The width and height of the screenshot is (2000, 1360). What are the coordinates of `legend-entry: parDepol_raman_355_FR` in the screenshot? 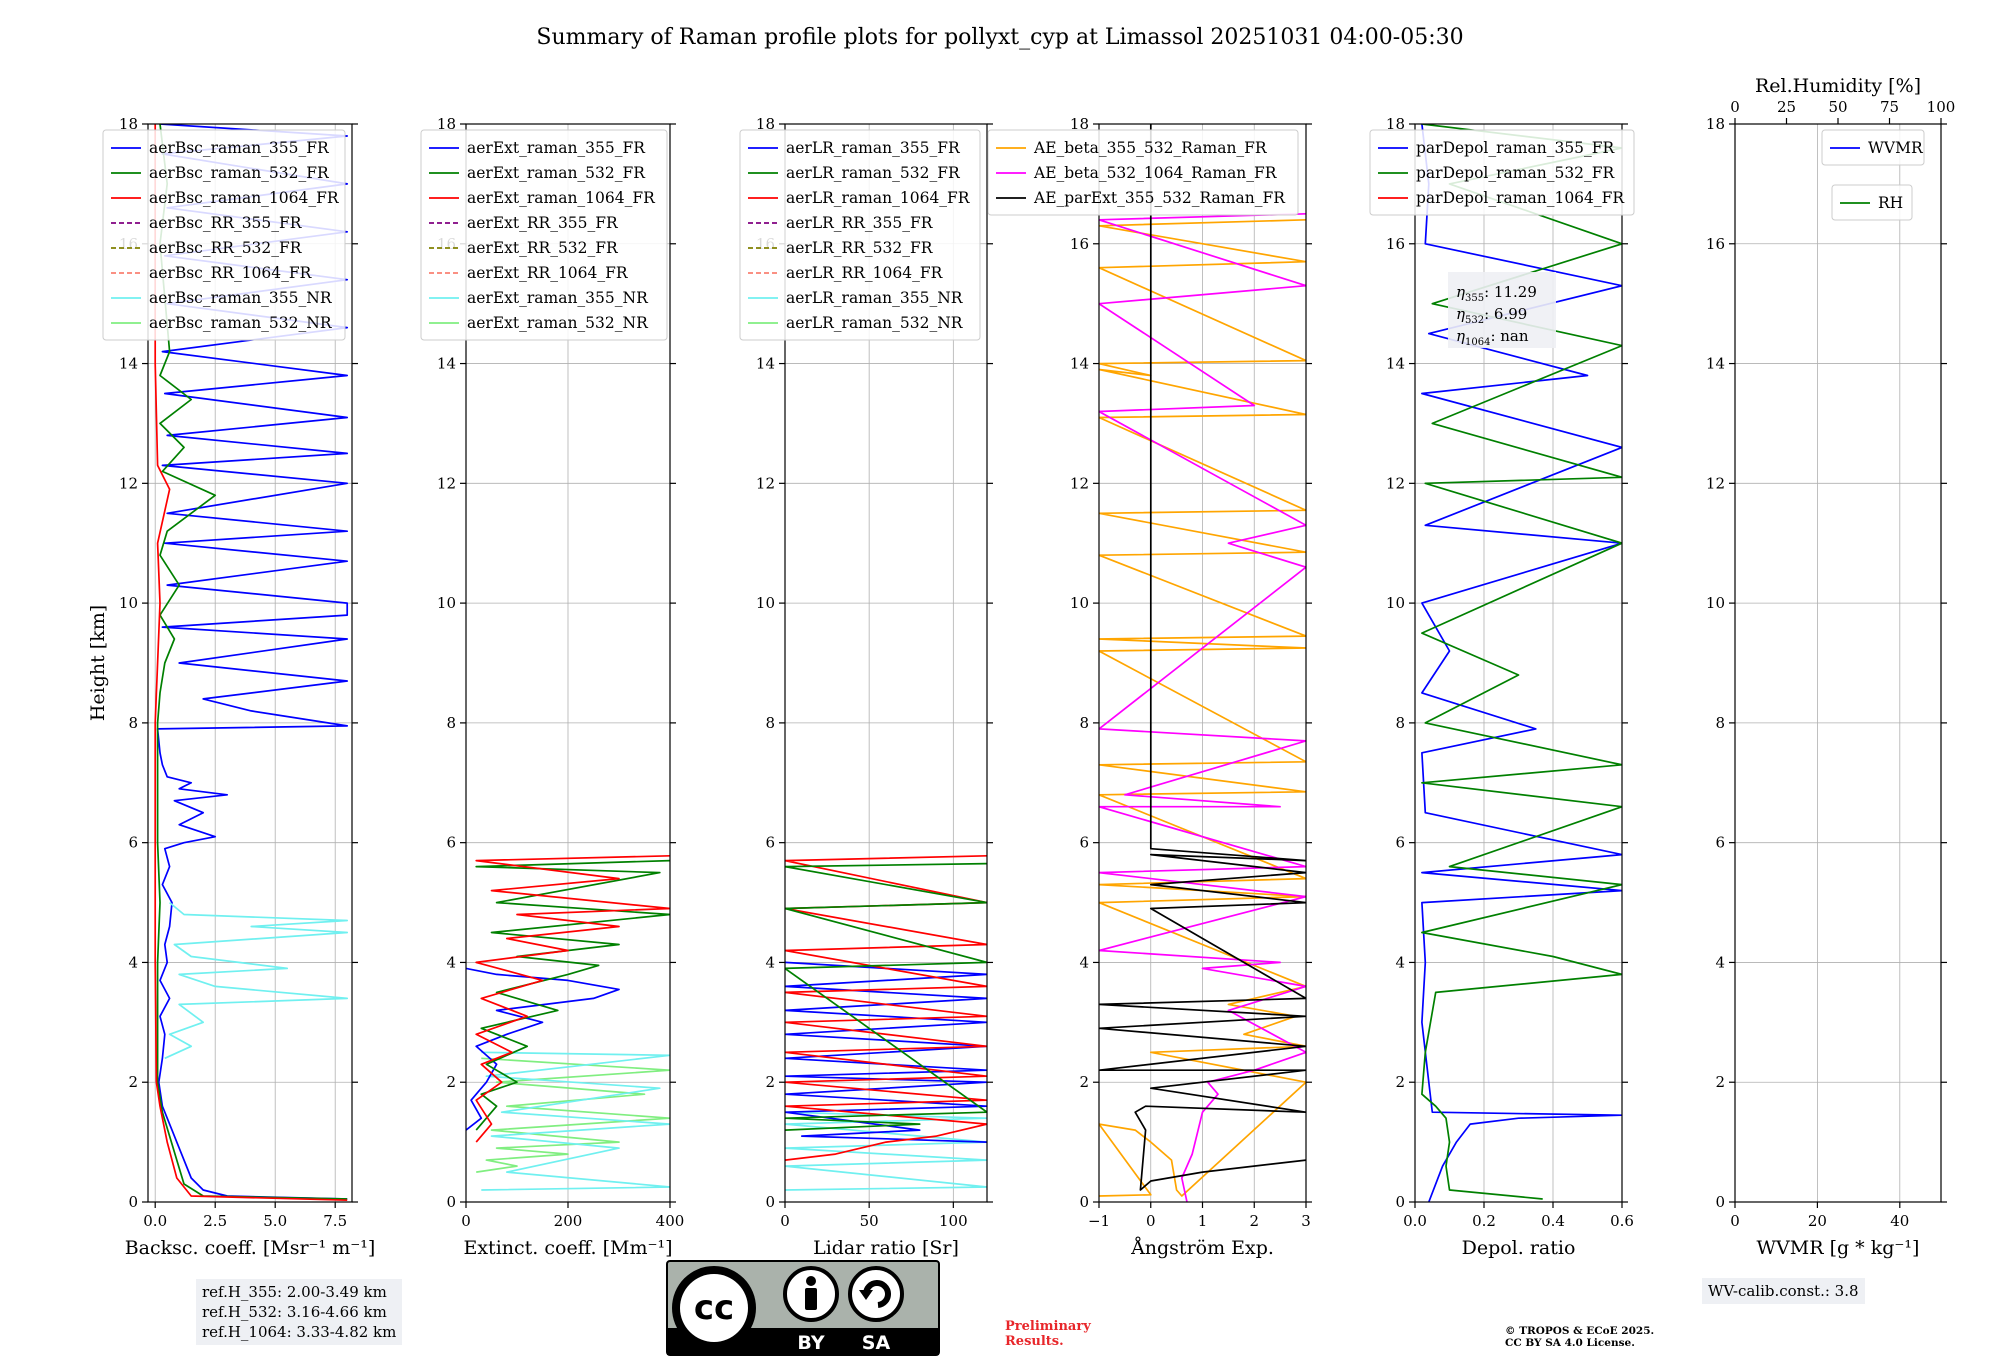 It's located at (1516, 148).